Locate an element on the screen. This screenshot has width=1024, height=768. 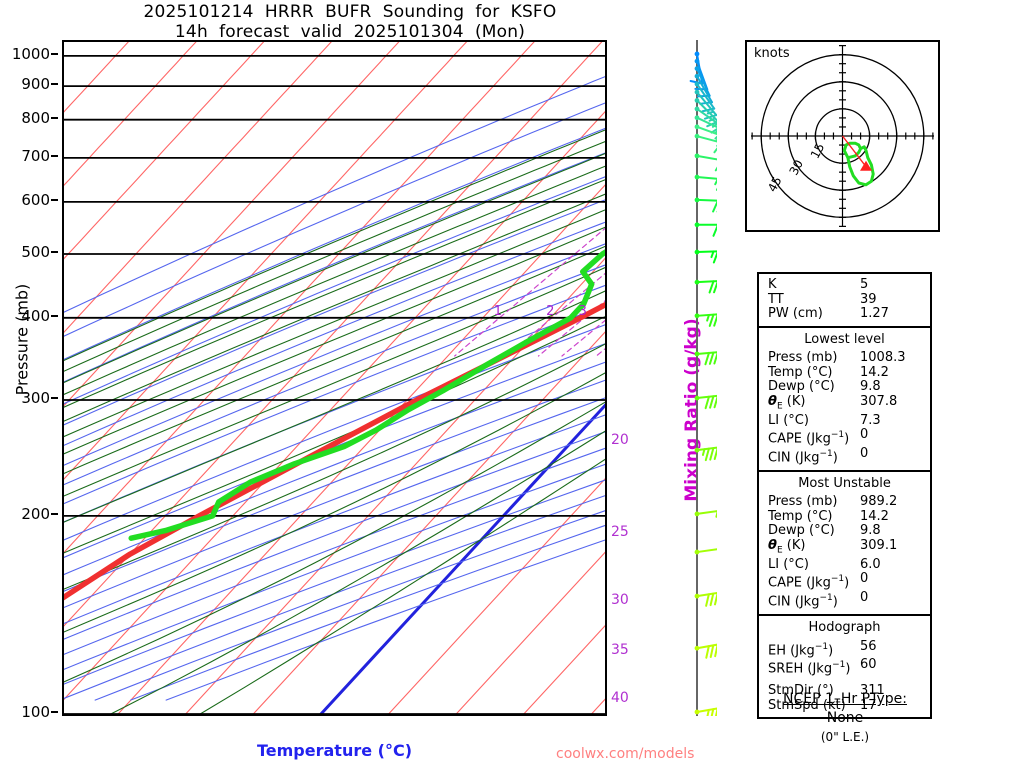
hodograph-units-label: knots is located at coordinates (772, 53).